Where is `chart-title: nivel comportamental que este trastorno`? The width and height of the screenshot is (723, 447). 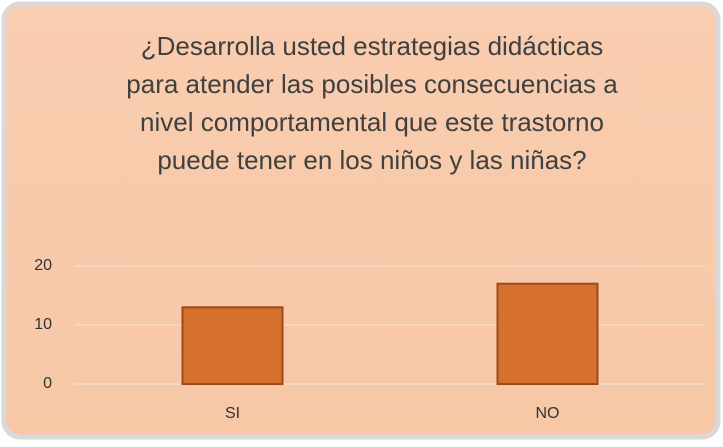
chart-title: nivel comportamental que este trastorno is located at coordinates (372, 122).